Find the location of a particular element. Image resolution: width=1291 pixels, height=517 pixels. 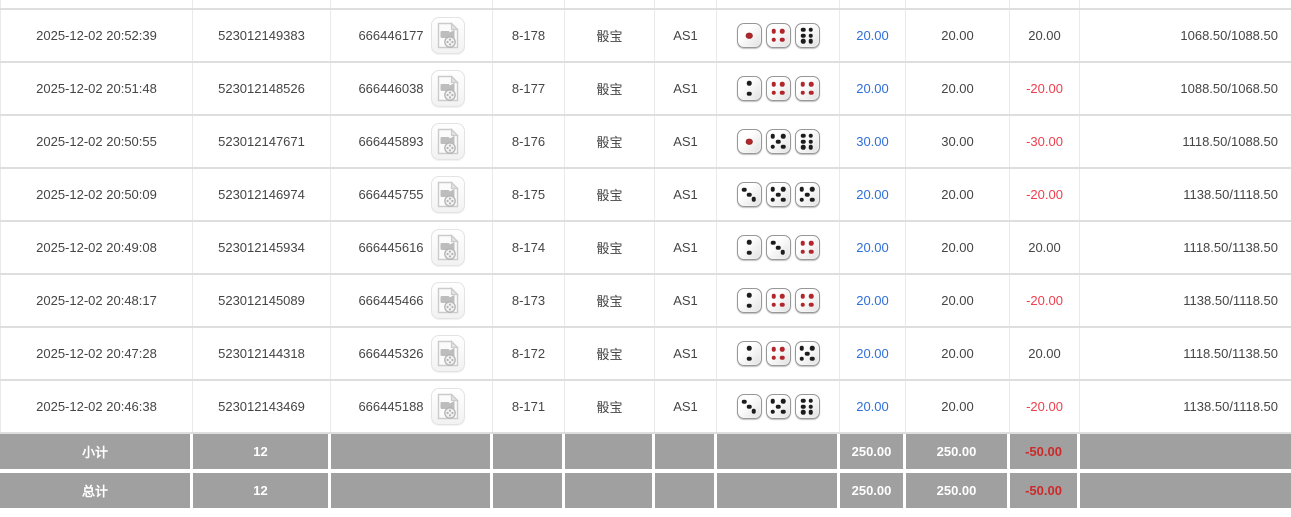

bet-id-cell: 523012147671 is located at coordinates (262, 141).